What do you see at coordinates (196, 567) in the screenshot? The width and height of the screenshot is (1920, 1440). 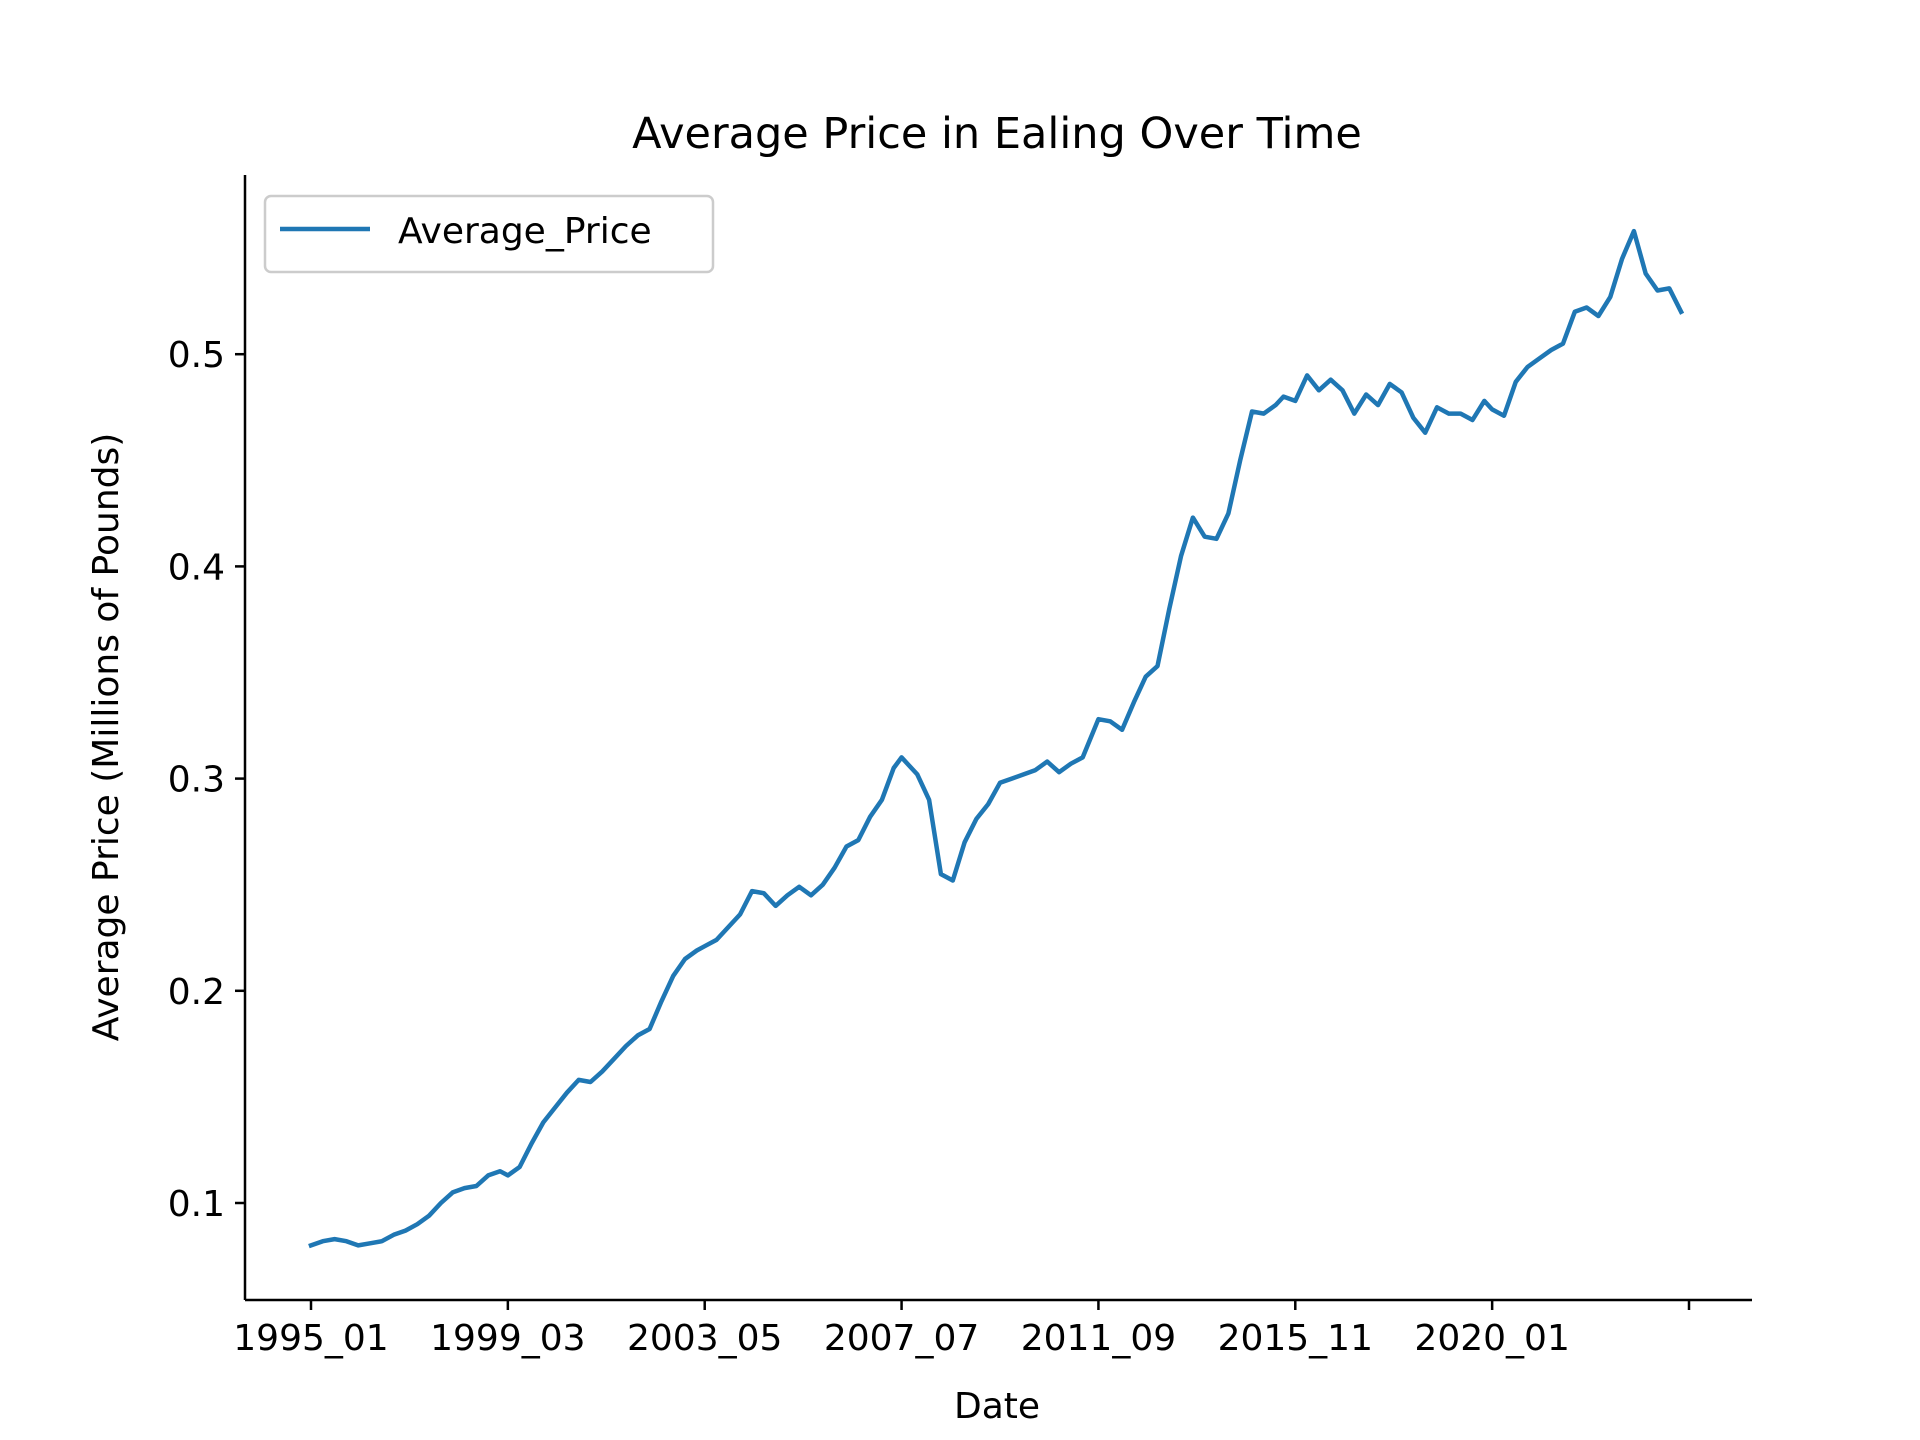 I see `y-tick-label: 0.4` at bounding box center [196, 567].